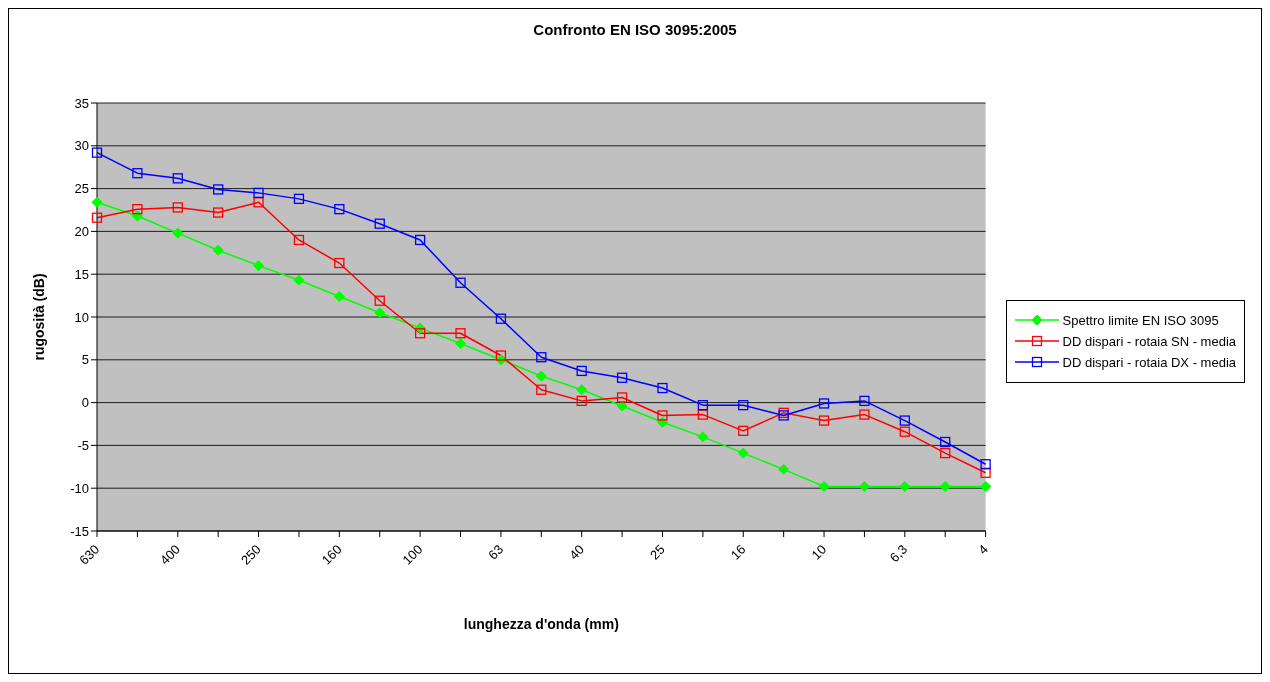 The height and width of the screenshot is (682, 1270). What do you see at coordinates (250, 554) in the screenshot?
I see `x-tick-label: 250` at bounding box center [250, 554].